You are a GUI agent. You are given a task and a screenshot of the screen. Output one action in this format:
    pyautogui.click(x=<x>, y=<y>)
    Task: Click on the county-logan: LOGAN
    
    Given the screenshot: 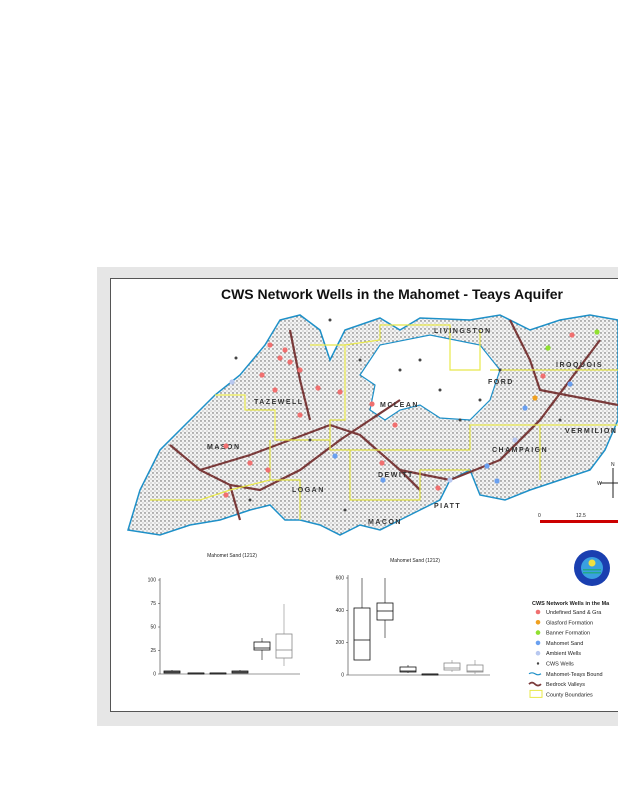 What is the action you would take?
    pyautogui.click(x=308, y=490)
    